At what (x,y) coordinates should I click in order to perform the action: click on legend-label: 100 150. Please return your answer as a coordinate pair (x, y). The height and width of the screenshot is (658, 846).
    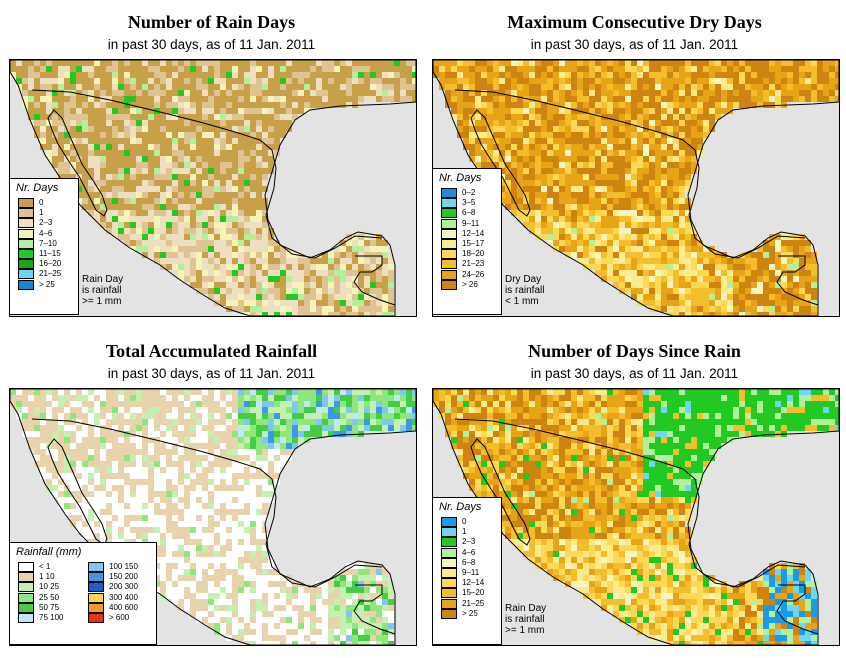
    Looking at the image, I should click on (123, 566).